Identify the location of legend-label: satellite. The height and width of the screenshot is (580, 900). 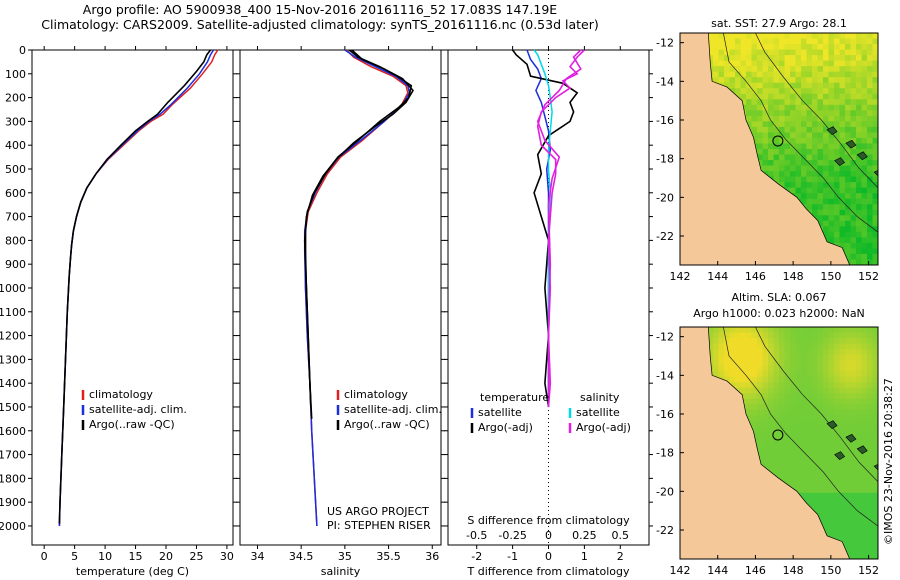
(598, 412).